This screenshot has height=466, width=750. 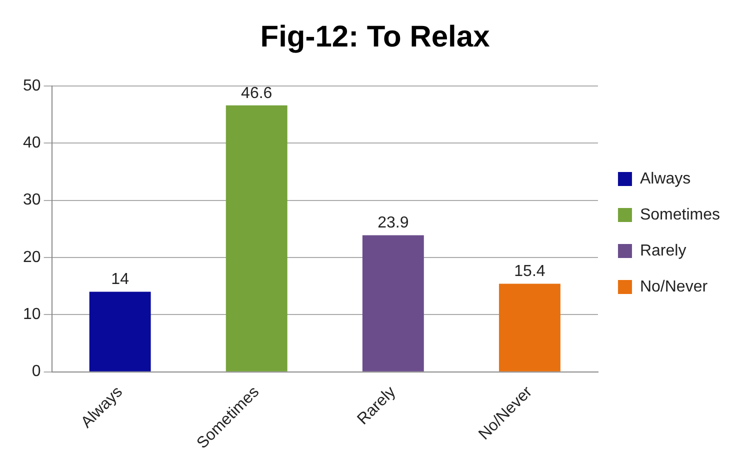 I want to click on legend-label: Rarely, so click(x=663, y=251).